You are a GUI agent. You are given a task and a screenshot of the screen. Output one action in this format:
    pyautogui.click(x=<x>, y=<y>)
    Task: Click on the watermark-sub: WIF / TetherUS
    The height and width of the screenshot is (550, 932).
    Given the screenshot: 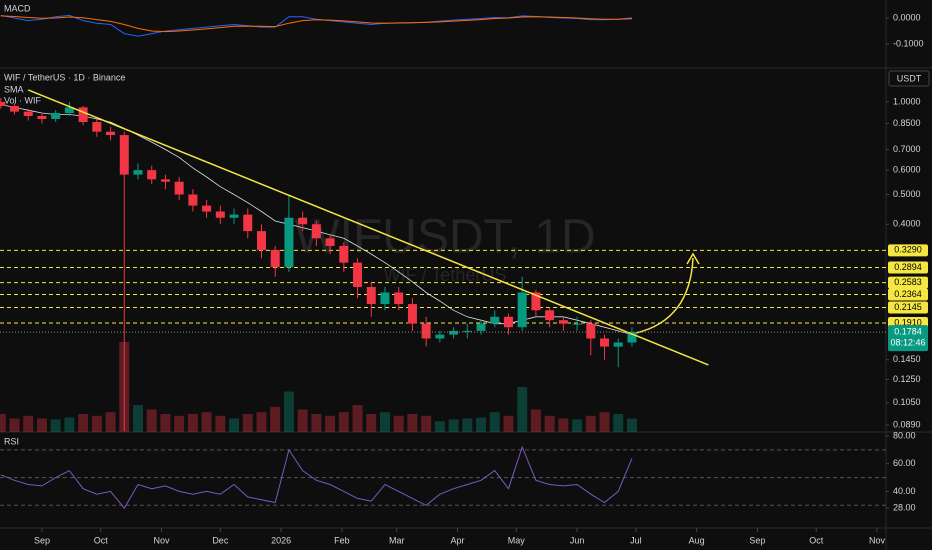 What is the action you would take?
    pyautogui.click(x=445, y=275)
    